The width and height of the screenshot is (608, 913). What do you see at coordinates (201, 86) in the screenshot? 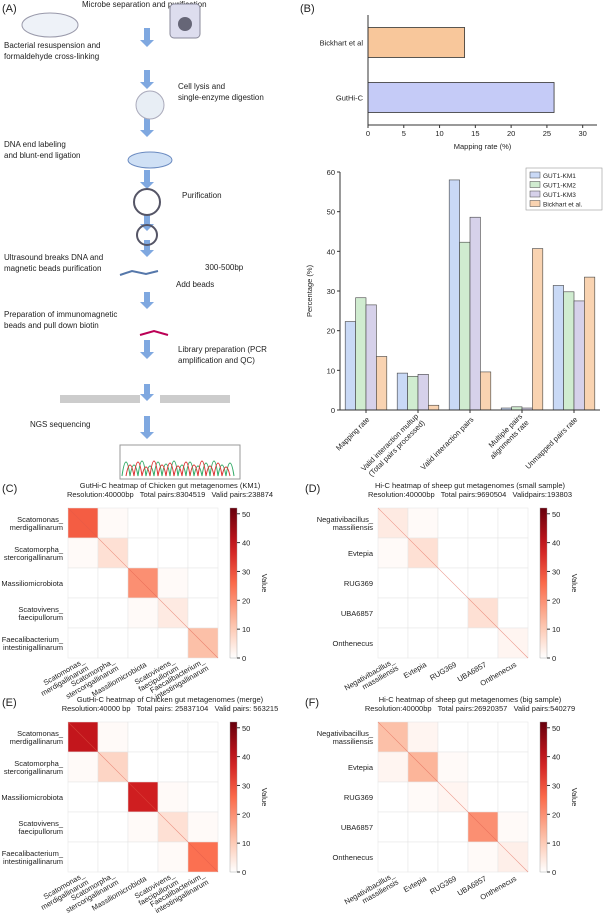
I see `step-text: Cell lysis and` at bounding box center [201, 86].